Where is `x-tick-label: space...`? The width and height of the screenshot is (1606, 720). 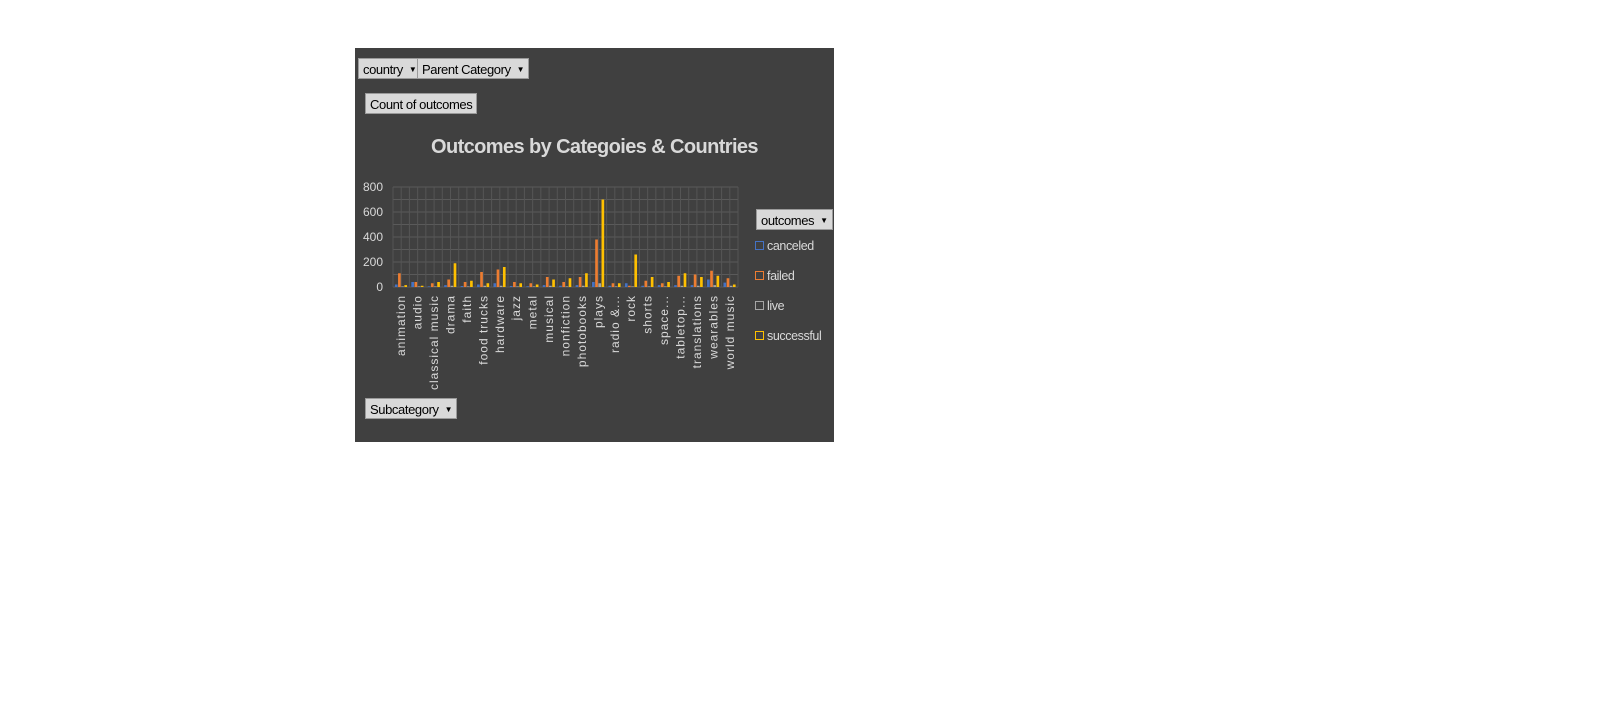
x-tick-label: space... is located at coordinates (664, 320).